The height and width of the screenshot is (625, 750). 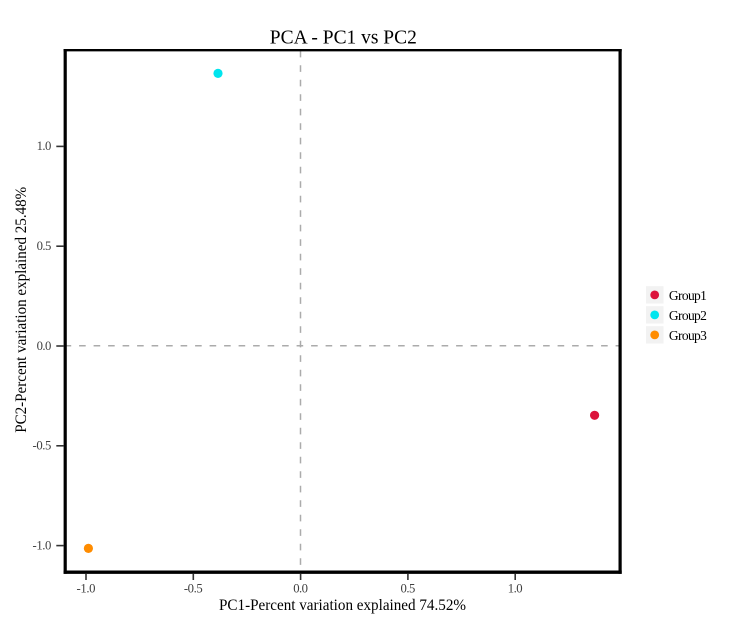 What do you see at coordinates (688, 295) in the screenshot?
I see `svg-text: Group1` at bounding box center [688, 295].